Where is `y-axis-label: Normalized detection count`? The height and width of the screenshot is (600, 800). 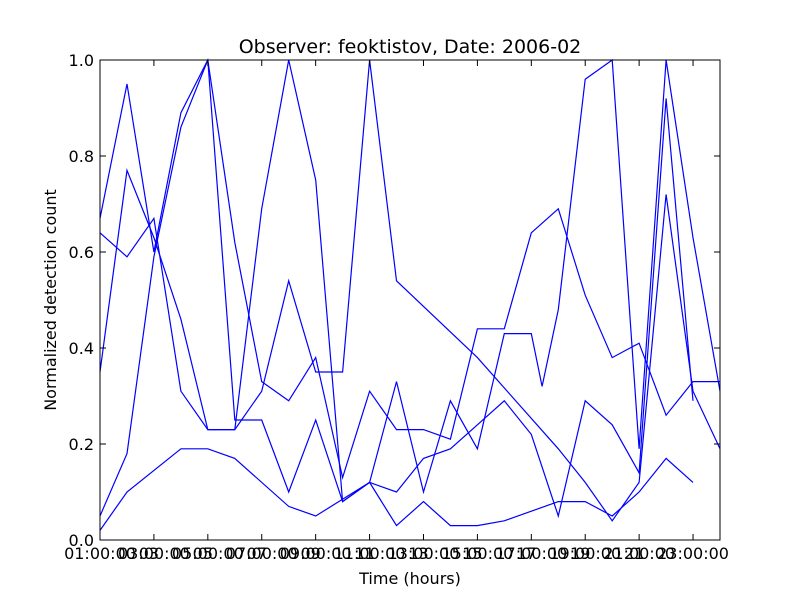 y-axis-label: Normalized detection count is located at coordinates (50, 300).